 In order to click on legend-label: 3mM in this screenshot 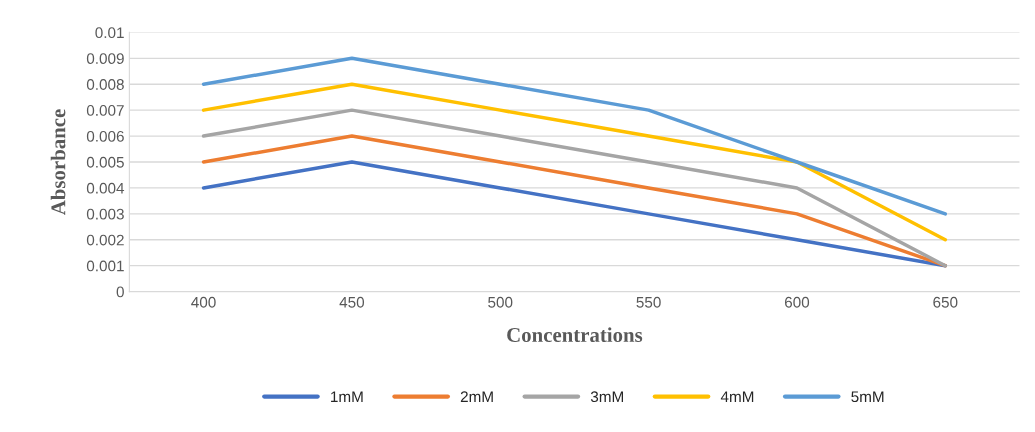, I will do `click(606, 397)`.